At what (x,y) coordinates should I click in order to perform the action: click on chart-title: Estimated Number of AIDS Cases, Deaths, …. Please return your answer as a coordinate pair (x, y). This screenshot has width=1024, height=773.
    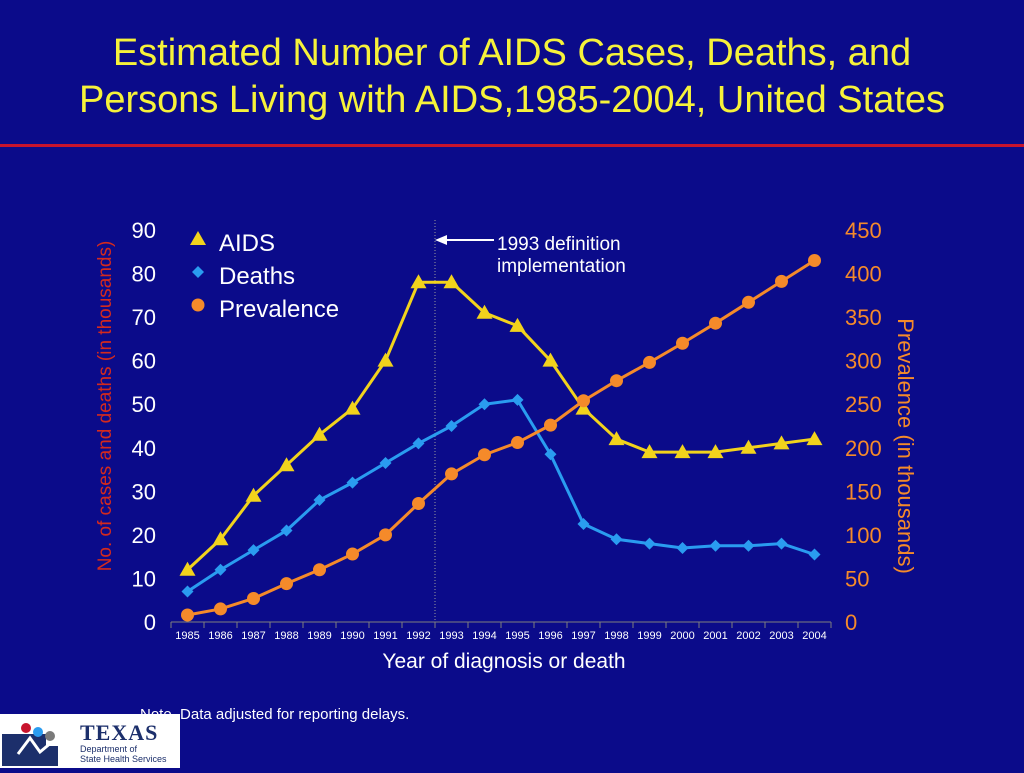
    Looking at the image, I should click on (512, 77).